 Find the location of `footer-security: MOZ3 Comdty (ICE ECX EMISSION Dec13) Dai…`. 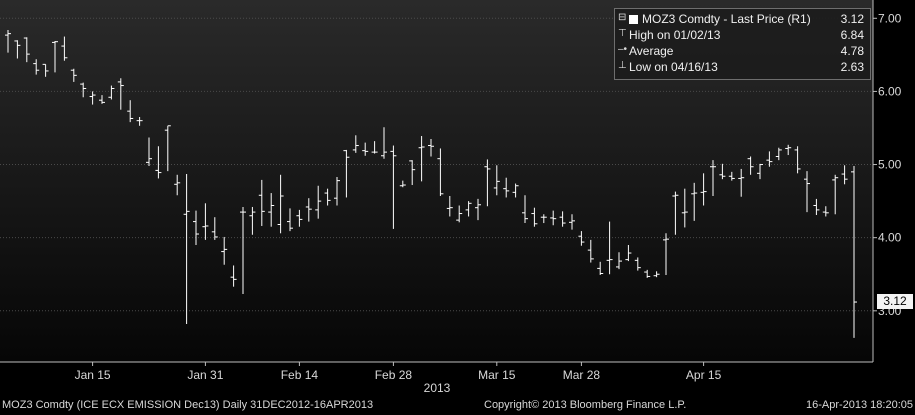

footer-security: MOZ3 Comdty (ICE ECX EMISSION Dec13) Dai… is located at coordinates (188, 405).